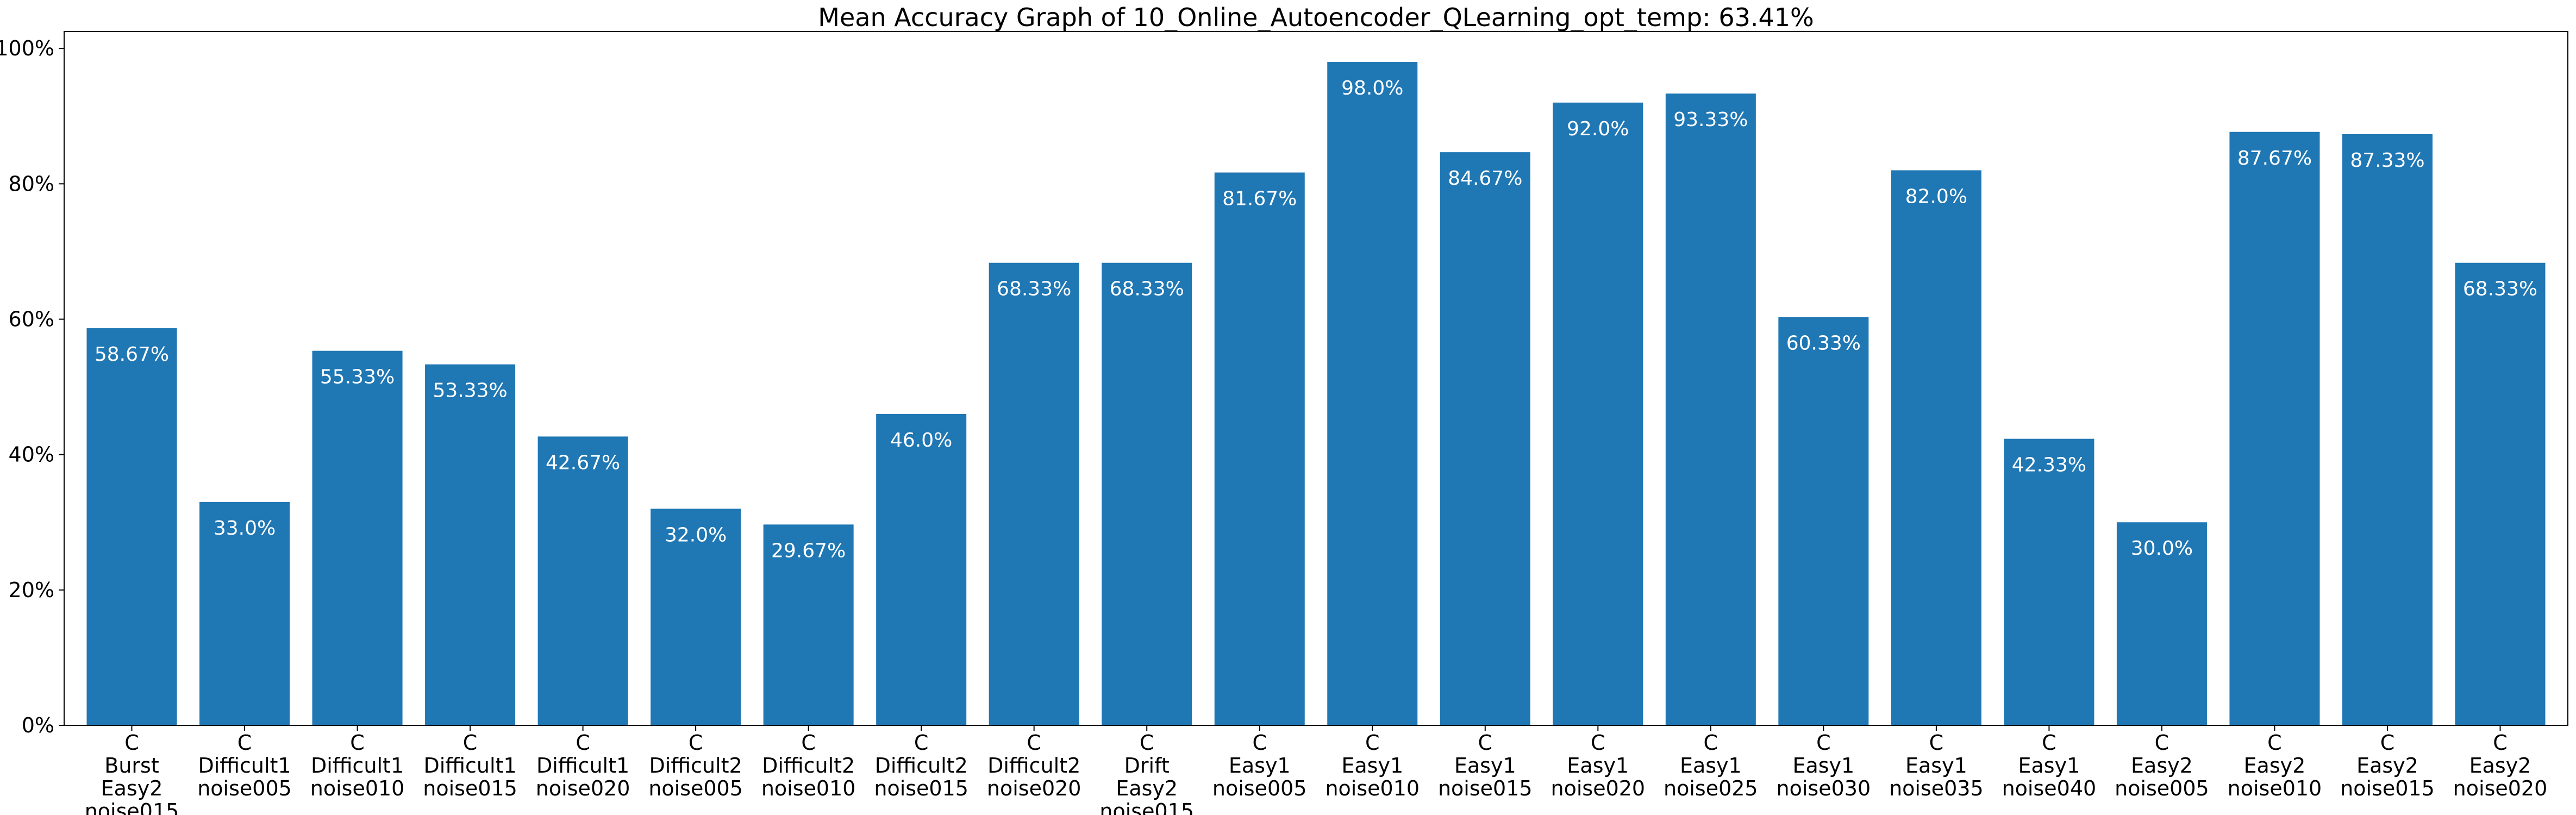 This screenshot has height=815, width=2576. Describe the element at coordinates (1711, 788) in the screenshot. I see `x-tick-label-line: noise025` at that location.